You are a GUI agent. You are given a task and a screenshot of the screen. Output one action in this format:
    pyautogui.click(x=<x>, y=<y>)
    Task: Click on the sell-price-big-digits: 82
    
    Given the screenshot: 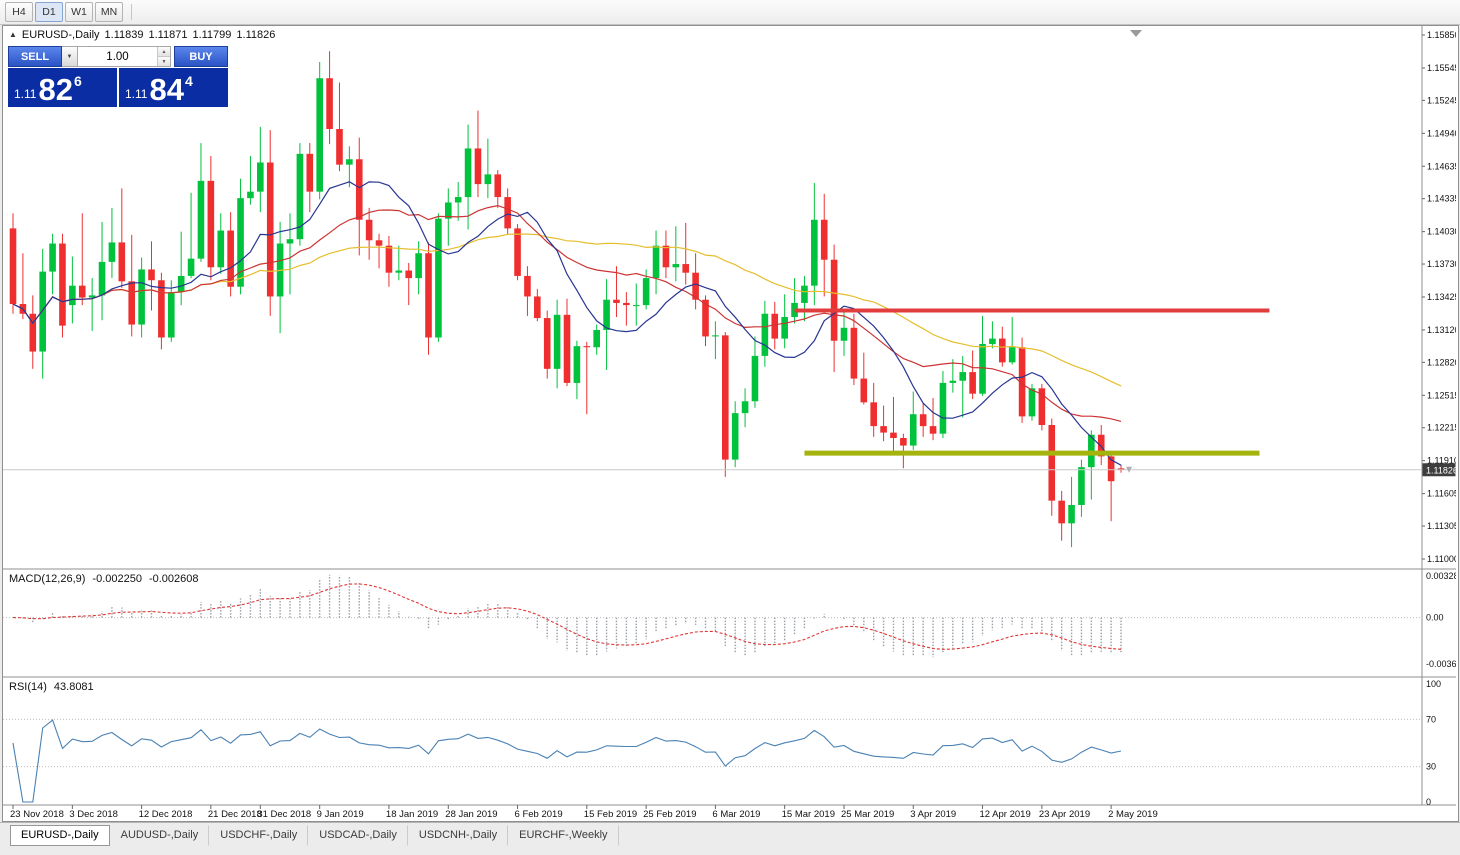 What is the action you would take?
    pyautogui.click(x=55, y=89)
    